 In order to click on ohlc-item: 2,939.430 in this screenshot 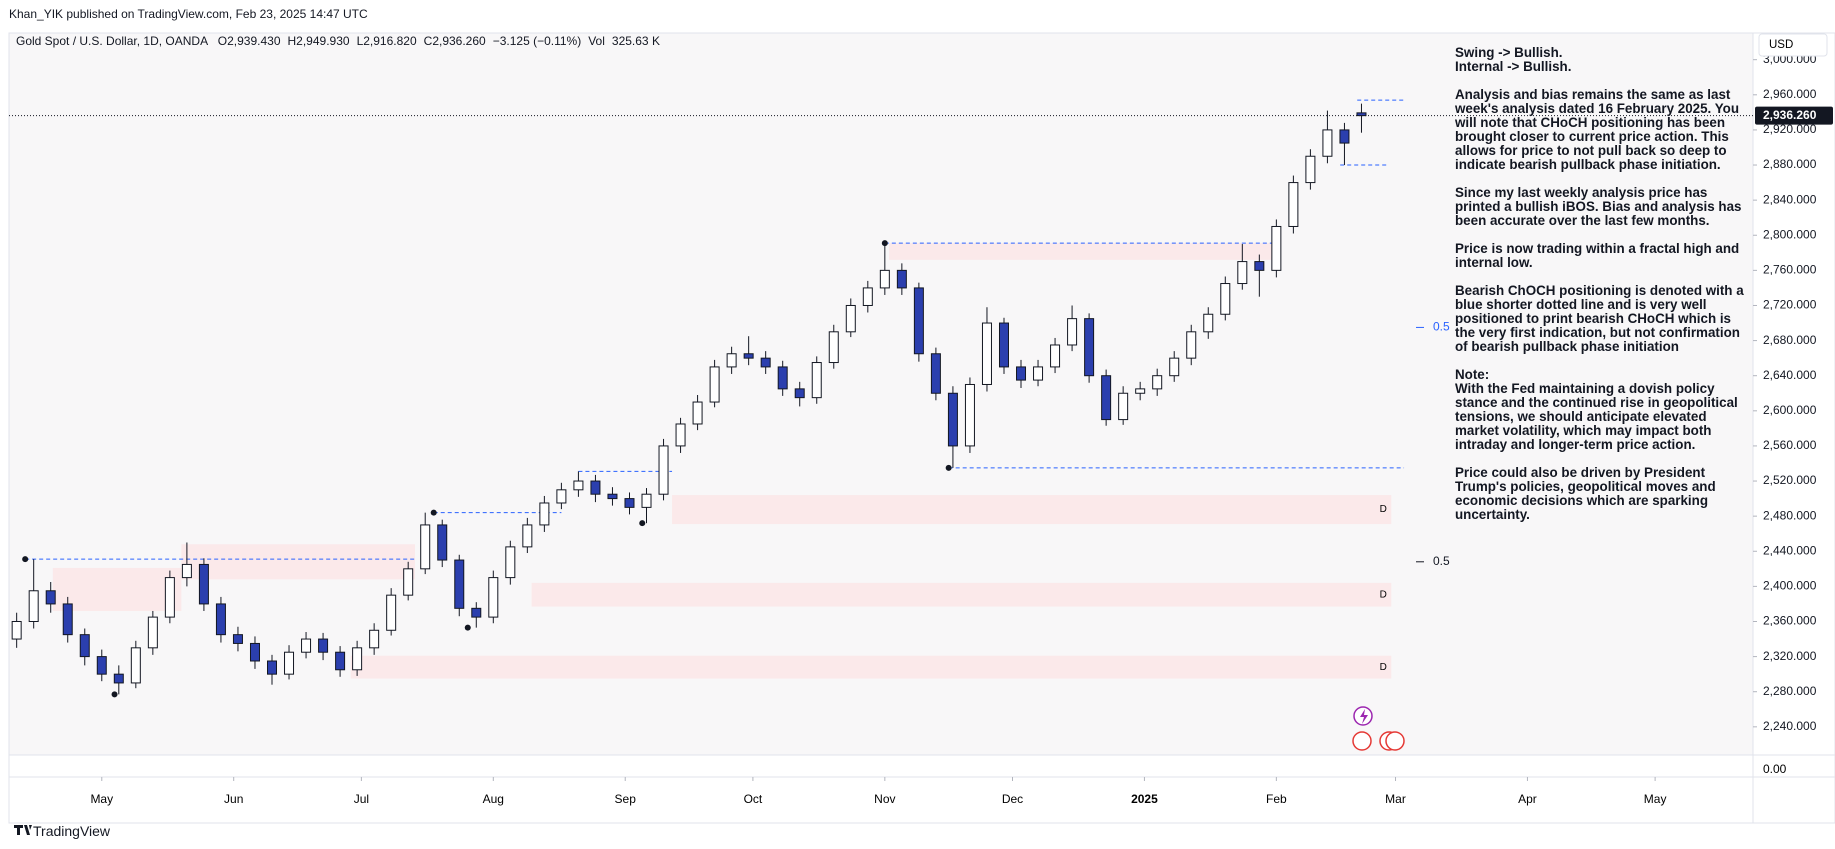, I will do `click(254, 41)`.